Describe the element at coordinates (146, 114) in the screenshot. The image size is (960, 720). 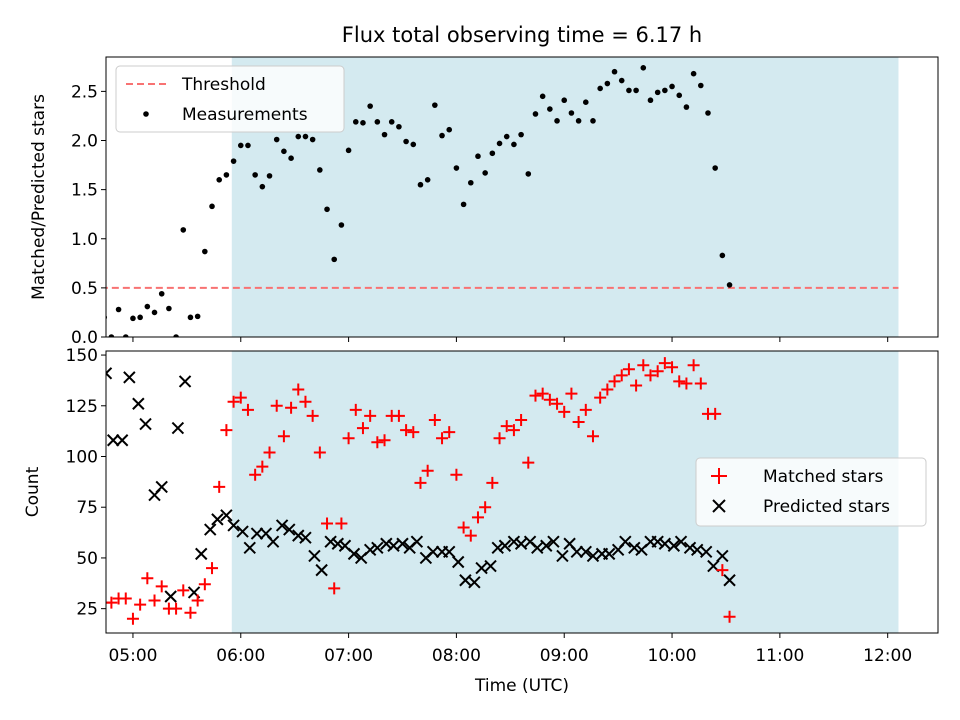
I see `legend-measurements-swatch` at that location.